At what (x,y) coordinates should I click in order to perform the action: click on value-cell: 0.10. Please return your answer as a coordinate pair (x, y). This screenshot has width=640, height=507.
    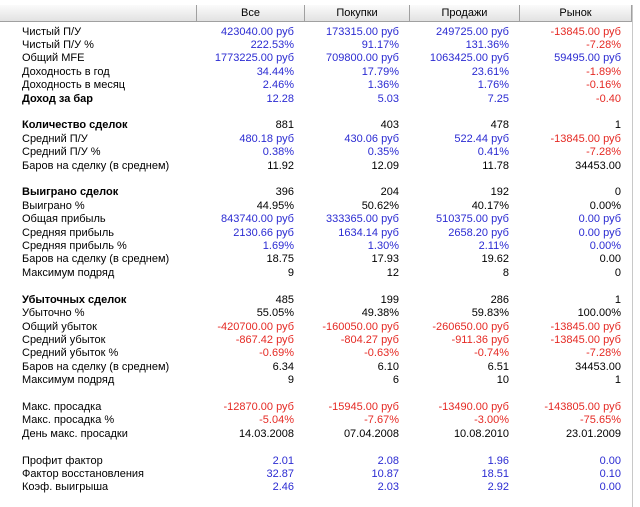
    Looking at the image, I should click on (610, 474).